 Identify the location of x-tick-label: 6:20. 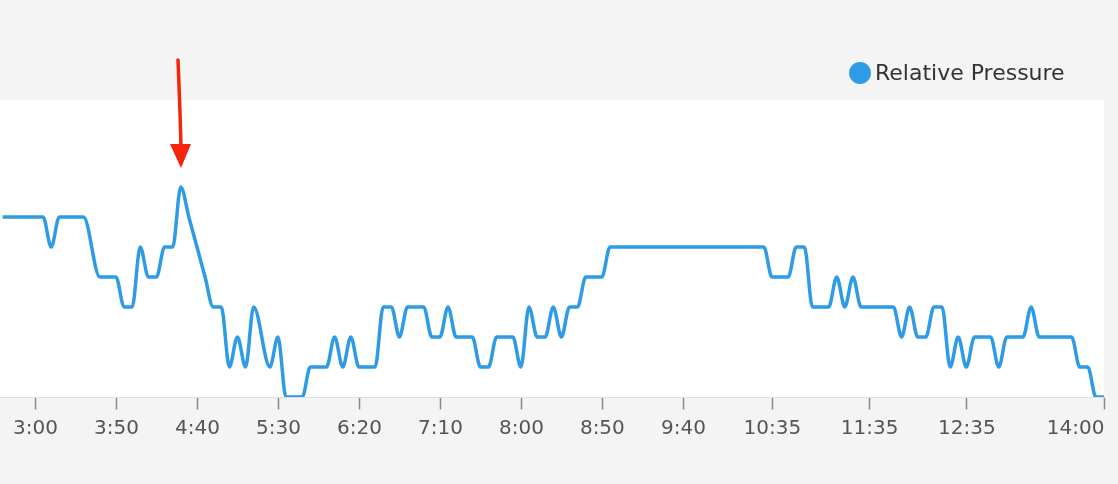
(359, 426).